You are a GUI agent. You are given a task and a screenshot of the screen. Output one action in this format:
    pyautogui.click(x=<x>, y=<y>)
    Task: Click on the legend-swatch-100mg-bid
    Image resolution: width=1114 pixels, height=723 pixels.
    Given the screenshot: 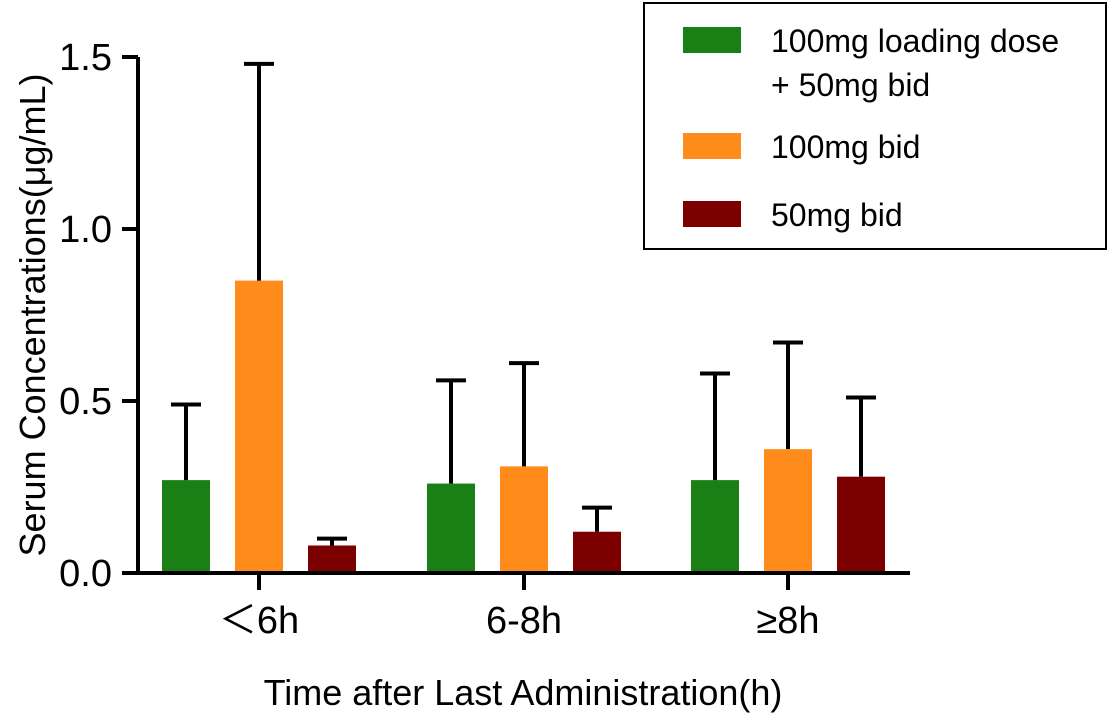 What is the action you would take?
    pyautogui.click(x=712, y=146)
    